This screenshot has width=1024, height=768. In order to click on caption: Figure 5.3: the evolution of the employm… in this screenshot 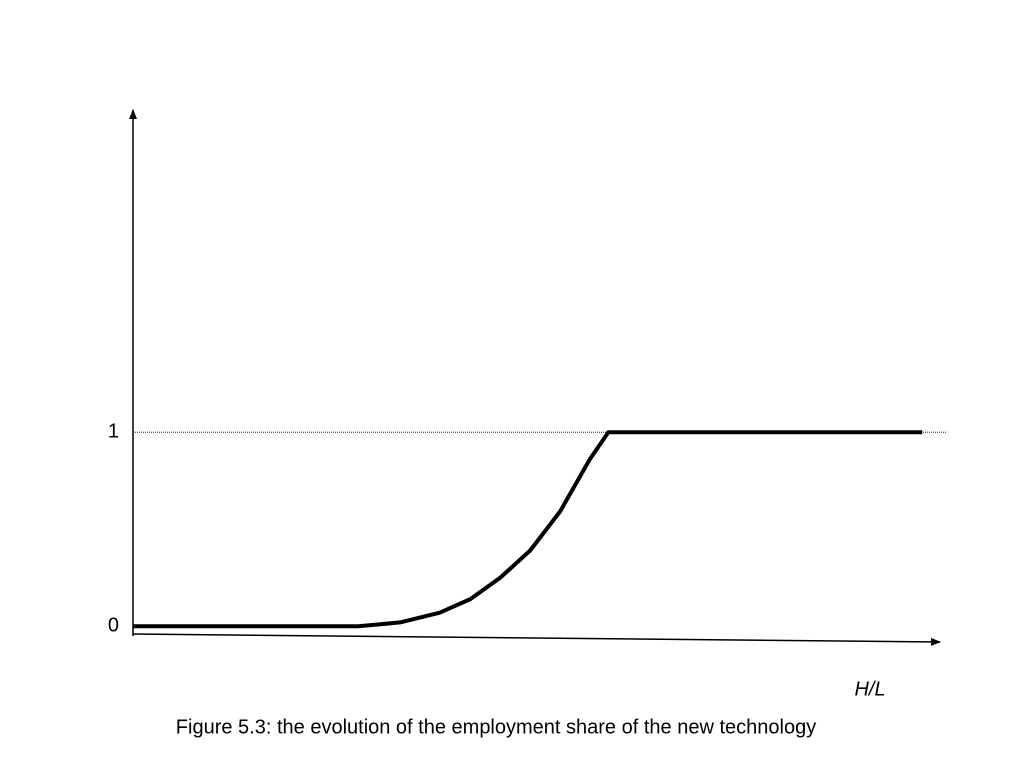, I will do `click(496, 727)`.